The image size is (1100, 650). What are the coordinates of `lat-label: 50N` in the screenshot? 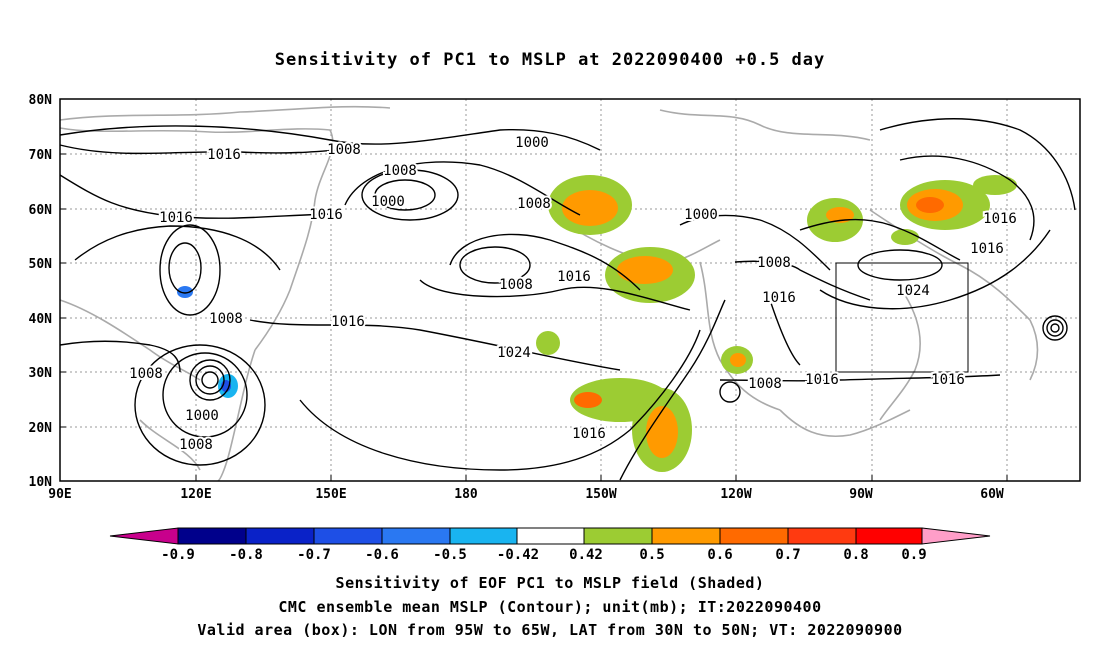 It's located at (41, 264).